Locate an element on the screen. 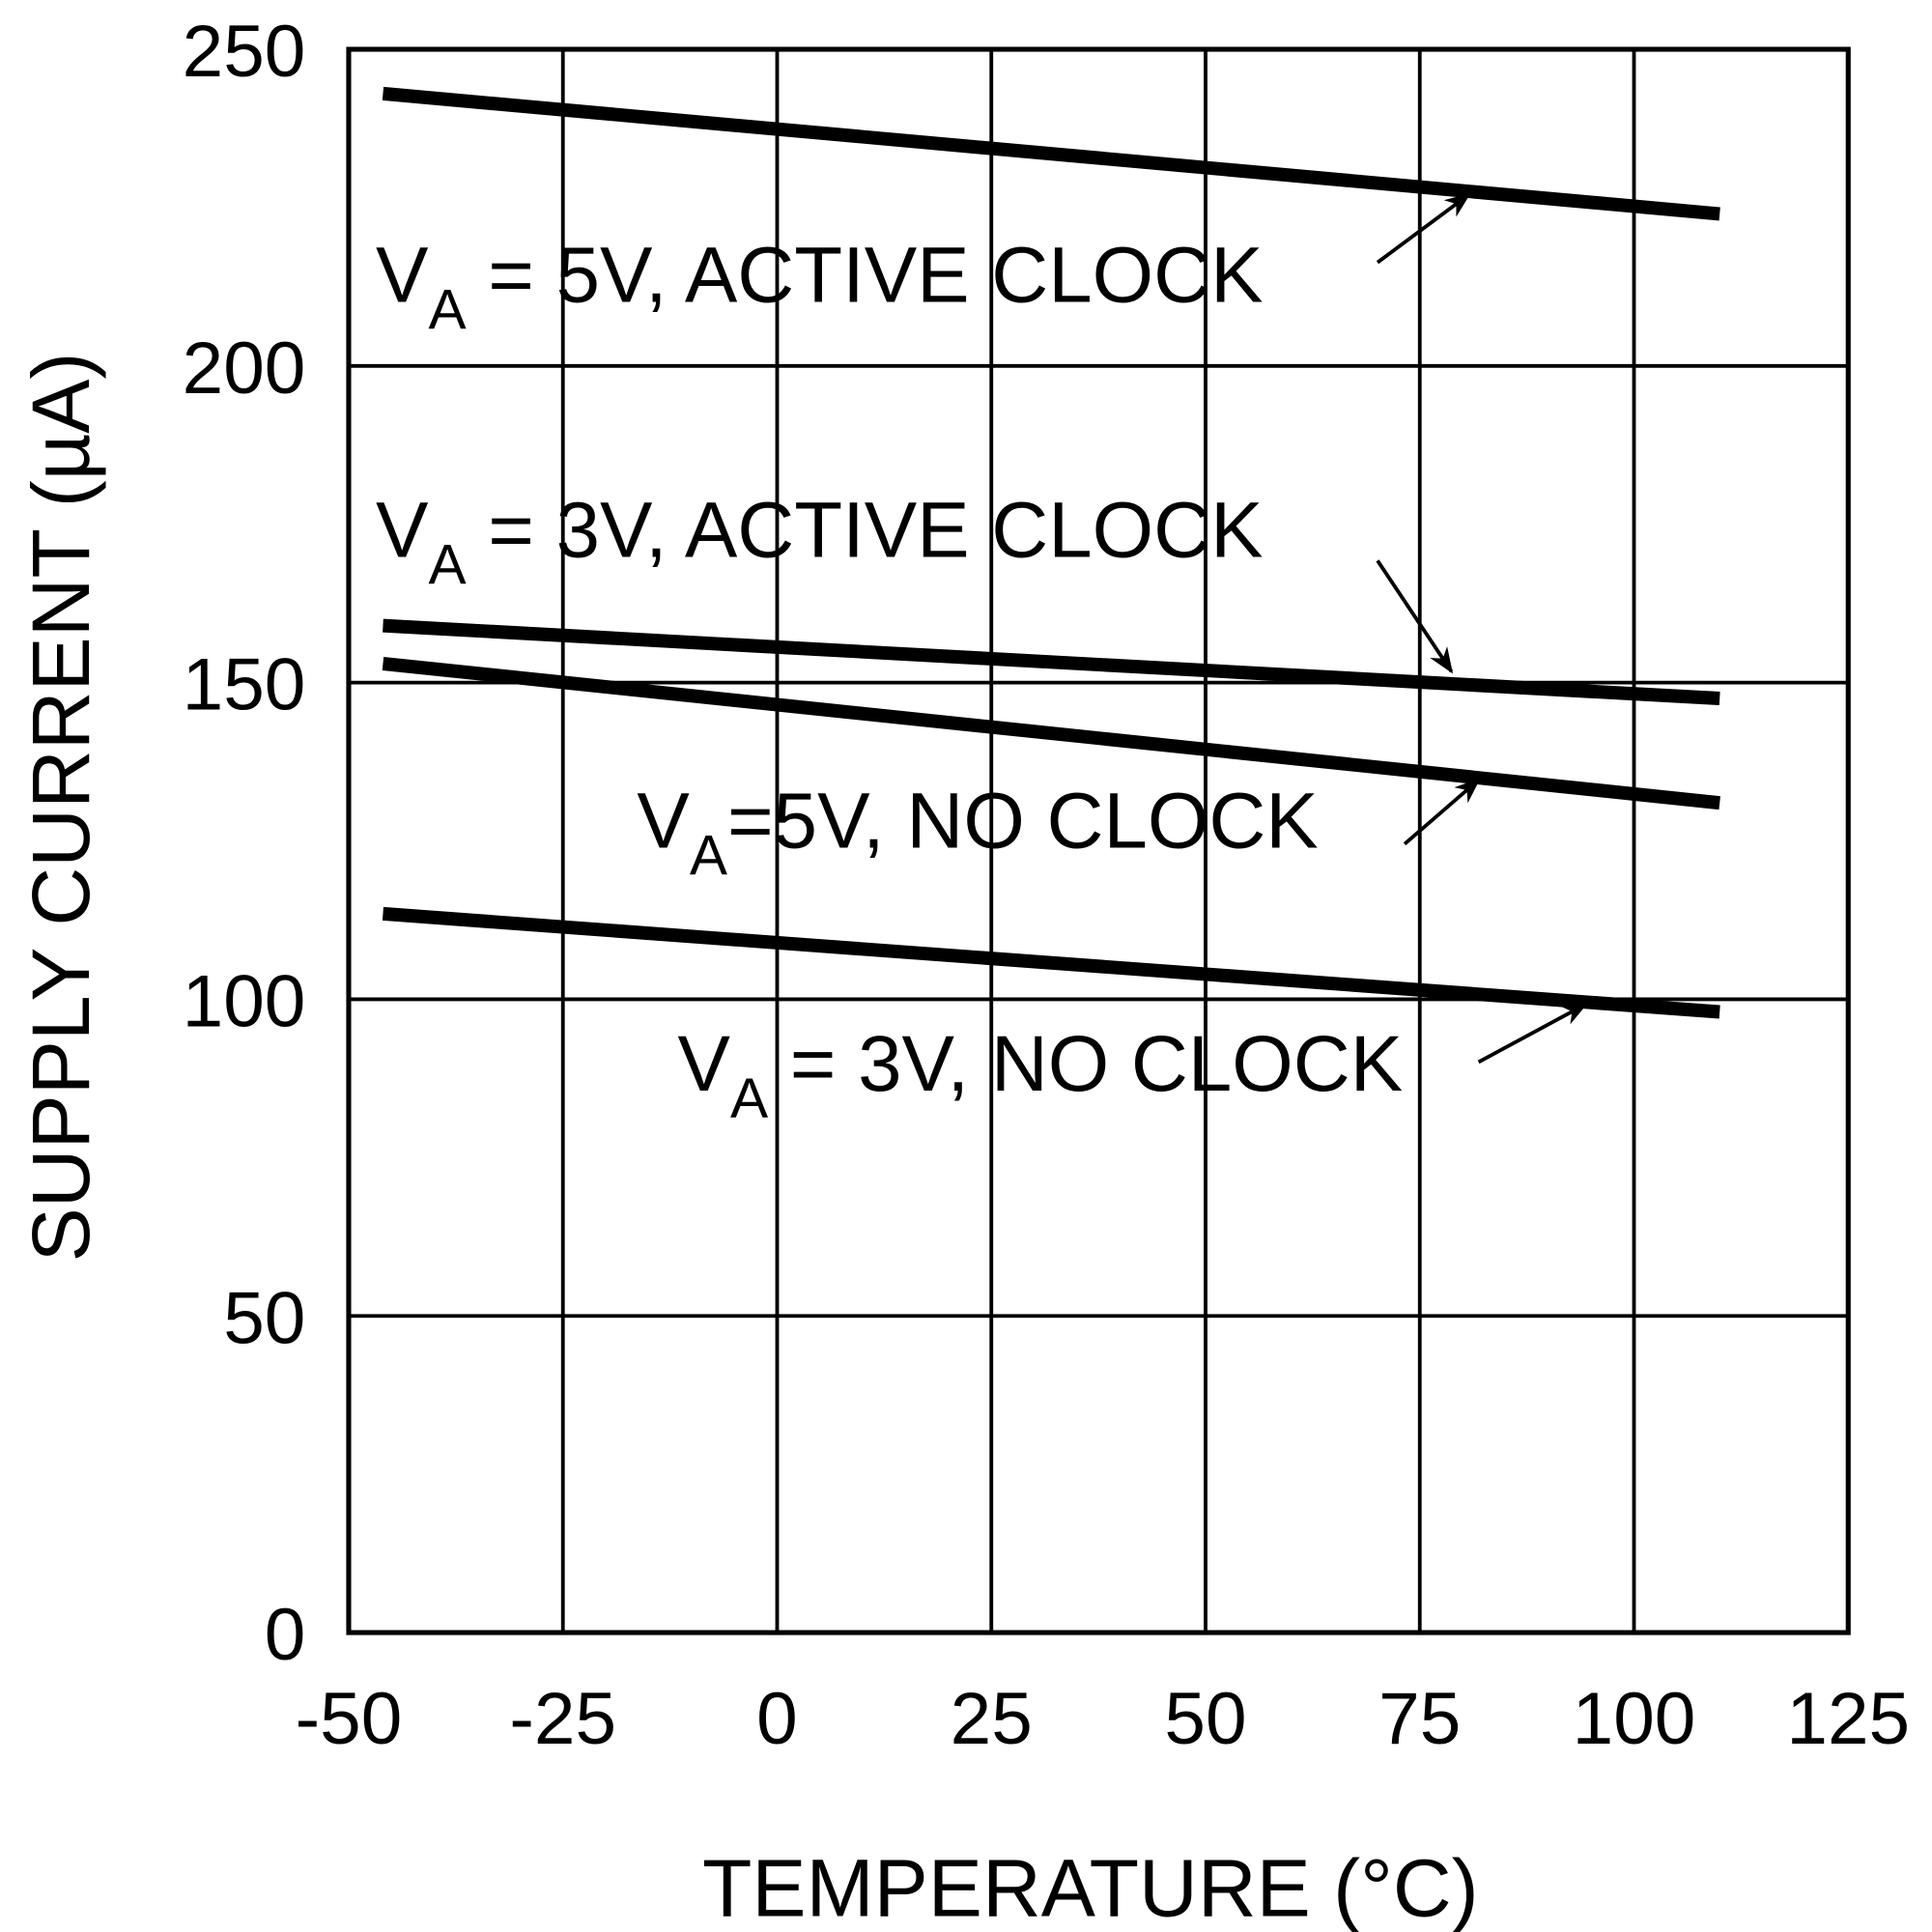 The height and width of the screenshot is (1932, 1932). x-tick-label: 75 is located at coordinates (1419, 1719).